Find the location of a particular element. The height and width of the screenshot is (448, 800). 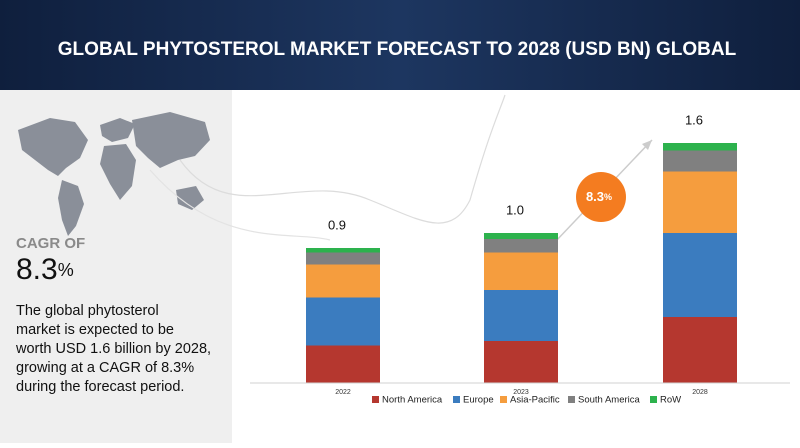

bubble-unit: % is located at coordinates (608, 197).